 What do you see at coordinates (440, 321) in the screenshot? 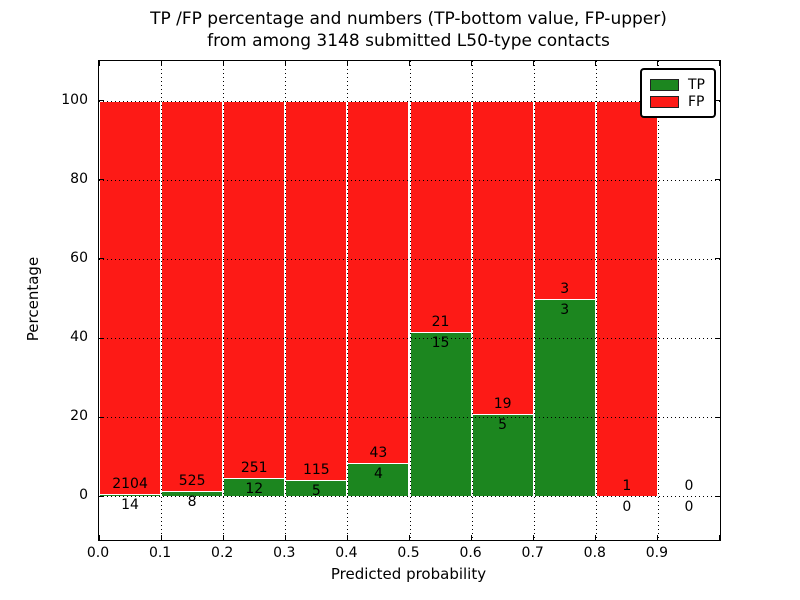
I see `fp-count-label: 21` at bounding box center [440, 321].